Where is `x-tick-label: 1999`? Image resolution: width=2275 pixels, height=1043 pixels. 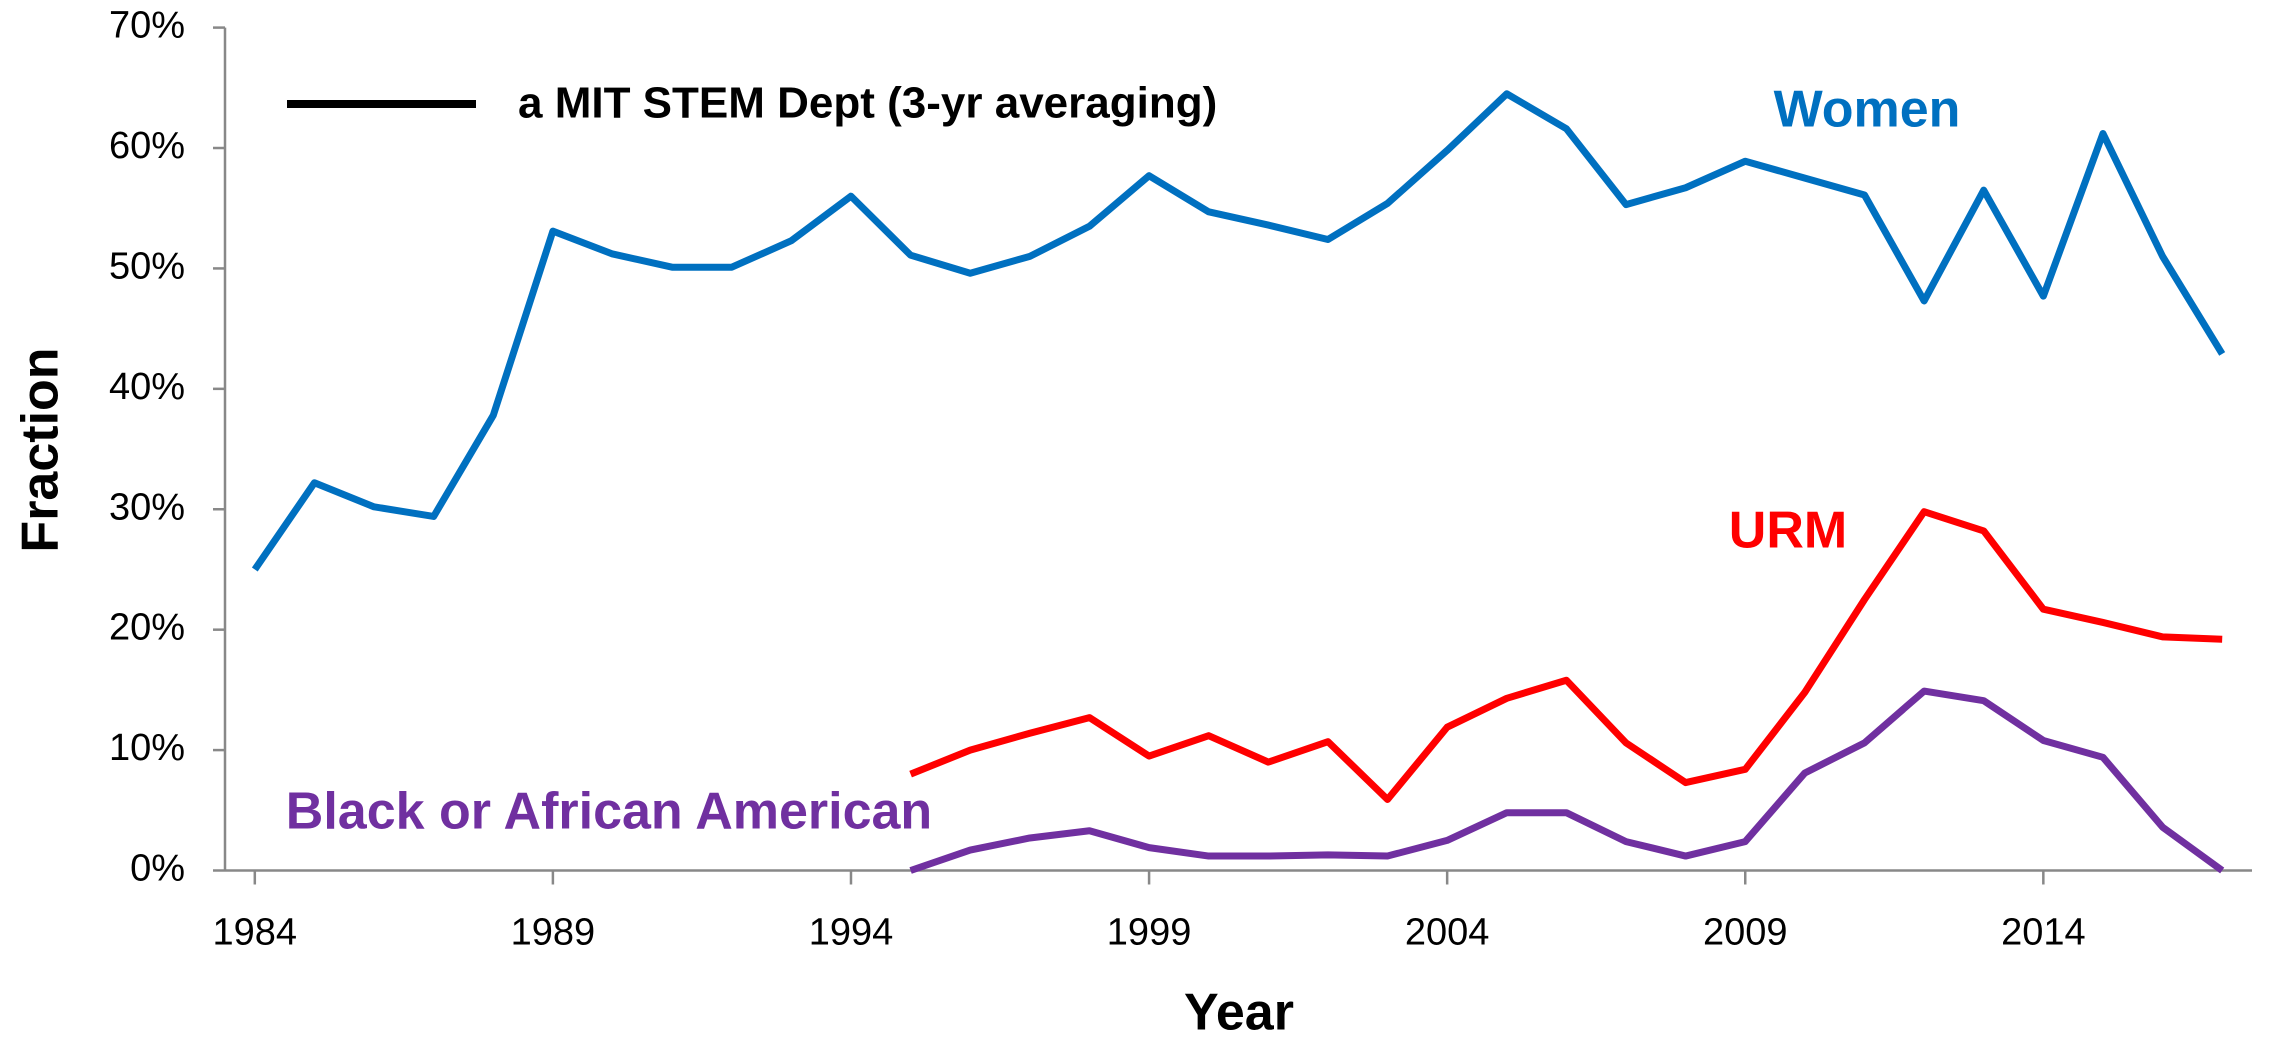 x-tick-label: 1999 is located at coordinates (1149, 933).